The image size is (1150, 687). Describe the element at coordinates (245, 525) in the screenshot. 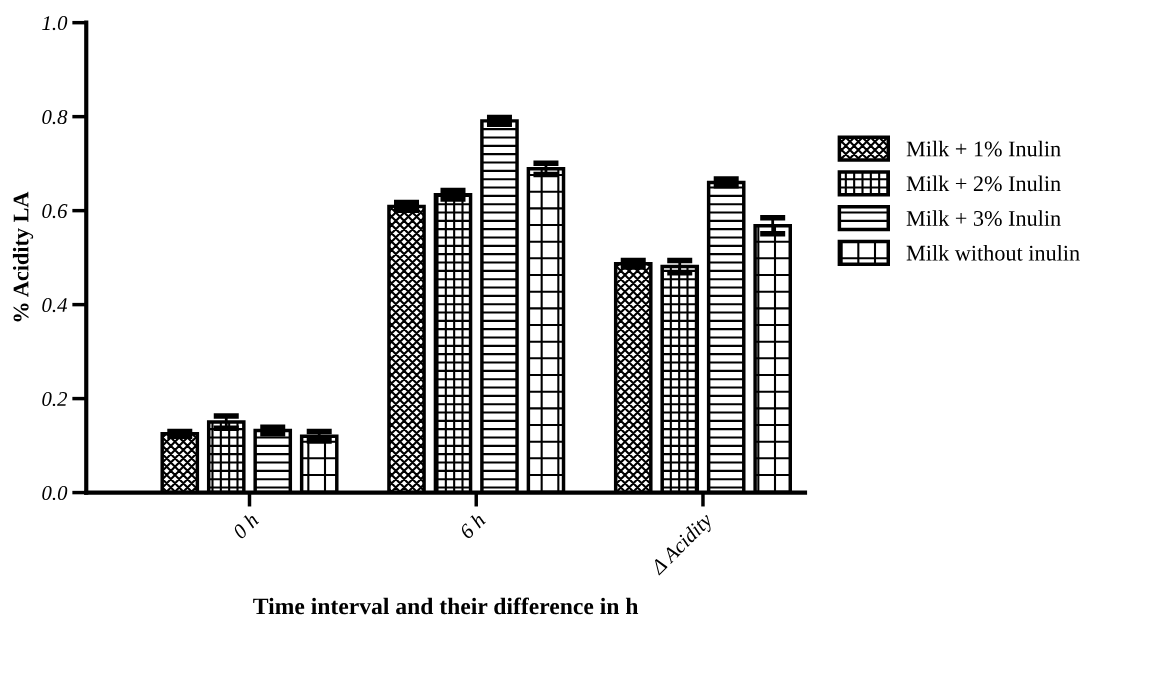

I see `x-tick-label: 0 h` at that location.